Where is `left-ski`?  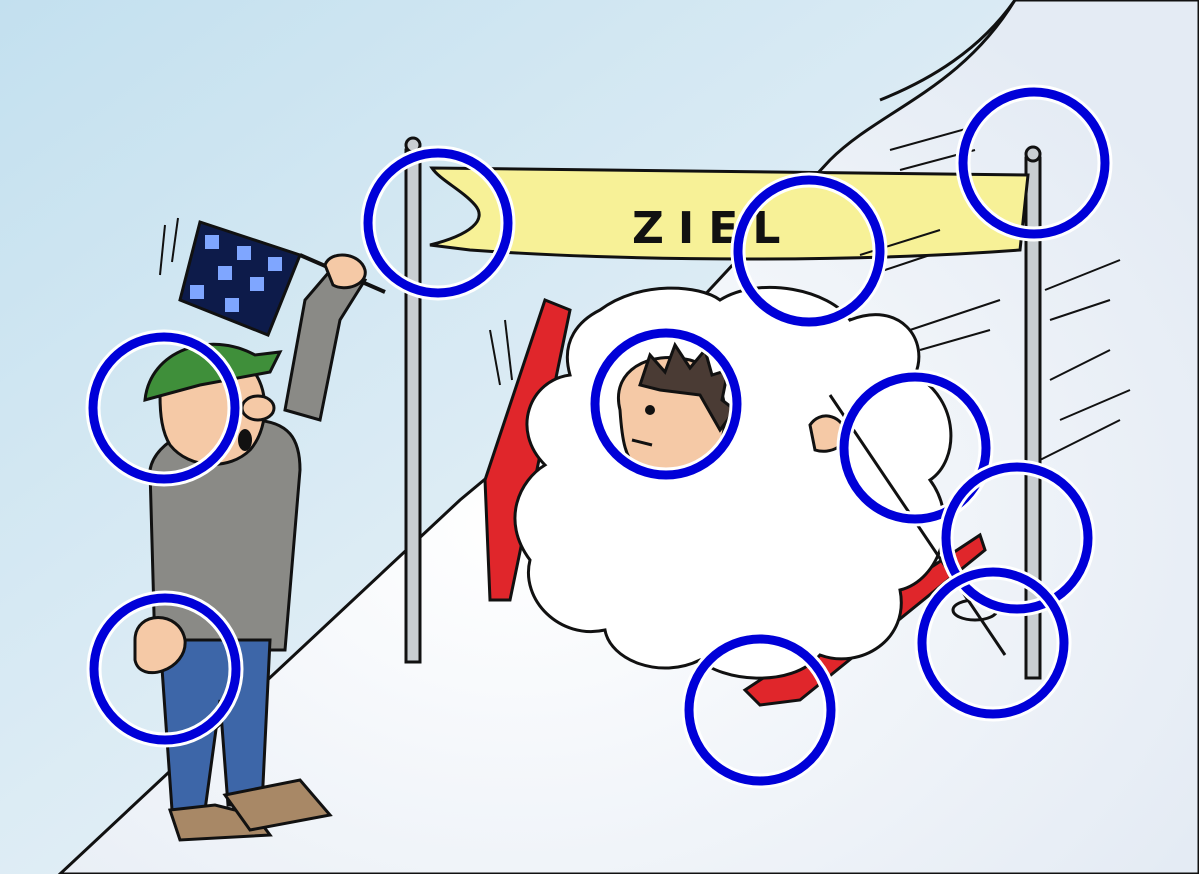 left-ski is located at coordinates (527, 450).